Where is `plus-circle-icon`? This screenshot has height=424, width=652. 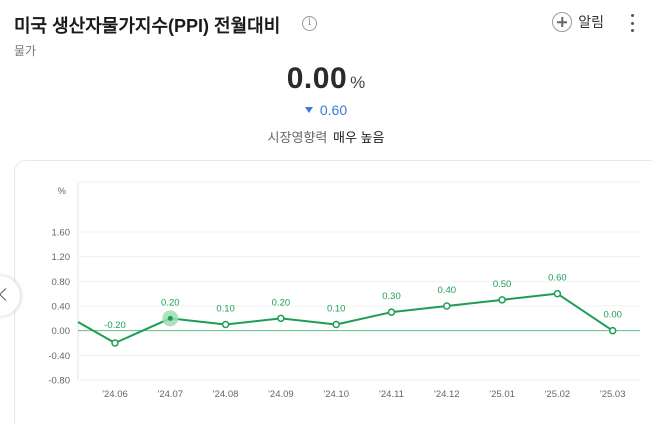
plus-circle-icon is located at coordinates (562, 22).